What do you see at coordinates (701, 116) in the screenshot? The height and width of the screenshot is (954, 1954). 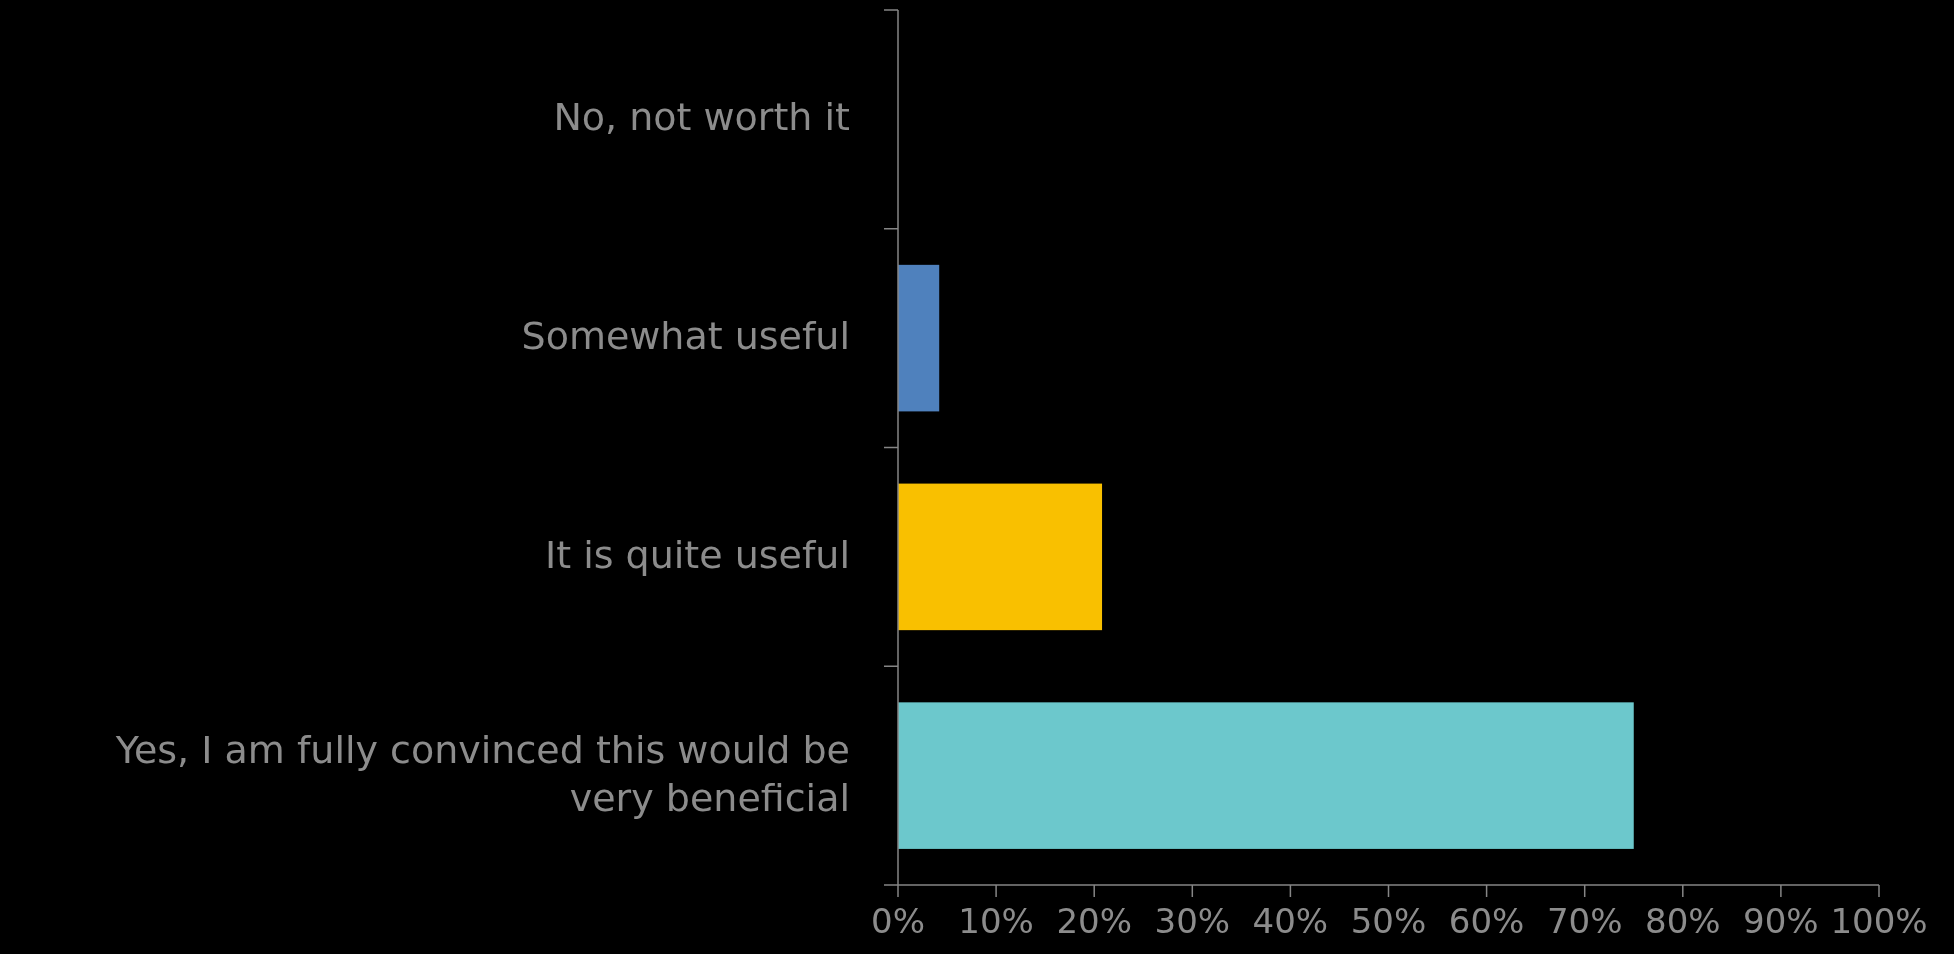 I see `y-tick-label: No, not worth it` at bounding box center [701, 116].